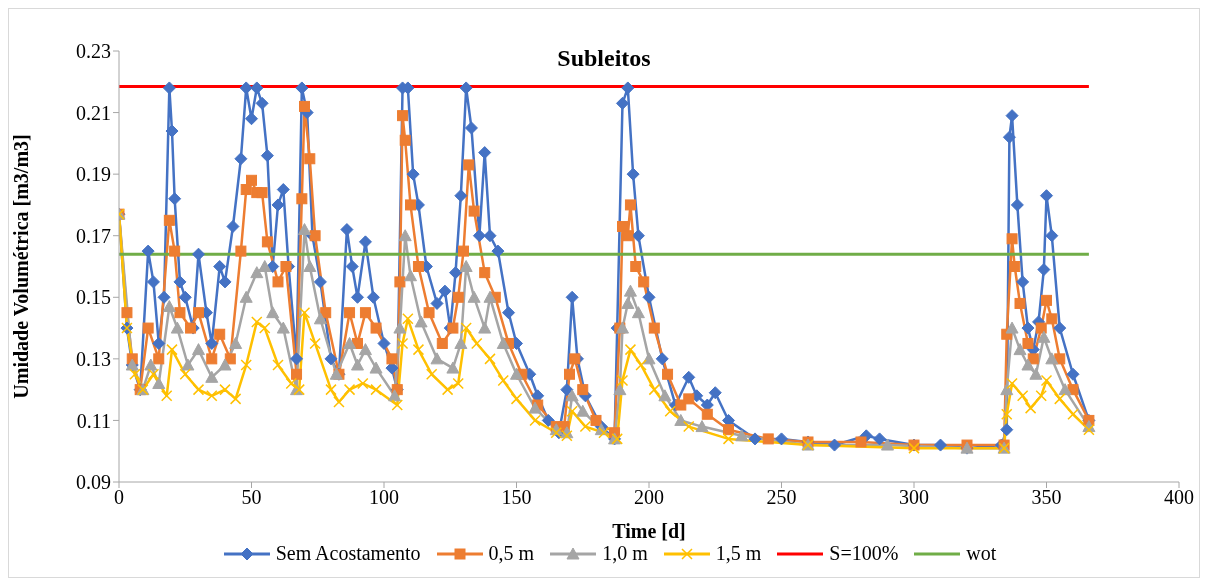  I want to click on y-tick-label: 0.13, so click(93, 358).